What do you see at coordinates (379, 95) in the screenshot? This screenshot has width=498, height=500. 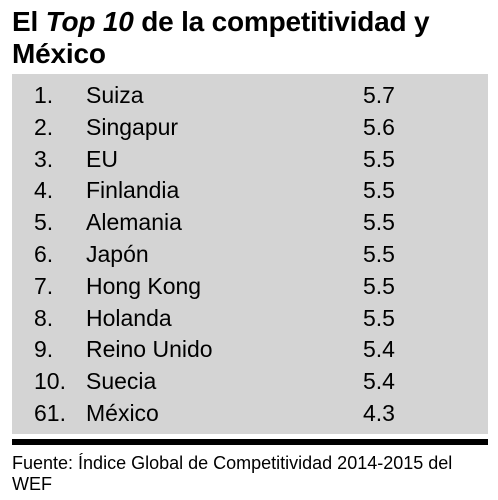 I see `row-score: 5.7` at bounding box center [379, 95].